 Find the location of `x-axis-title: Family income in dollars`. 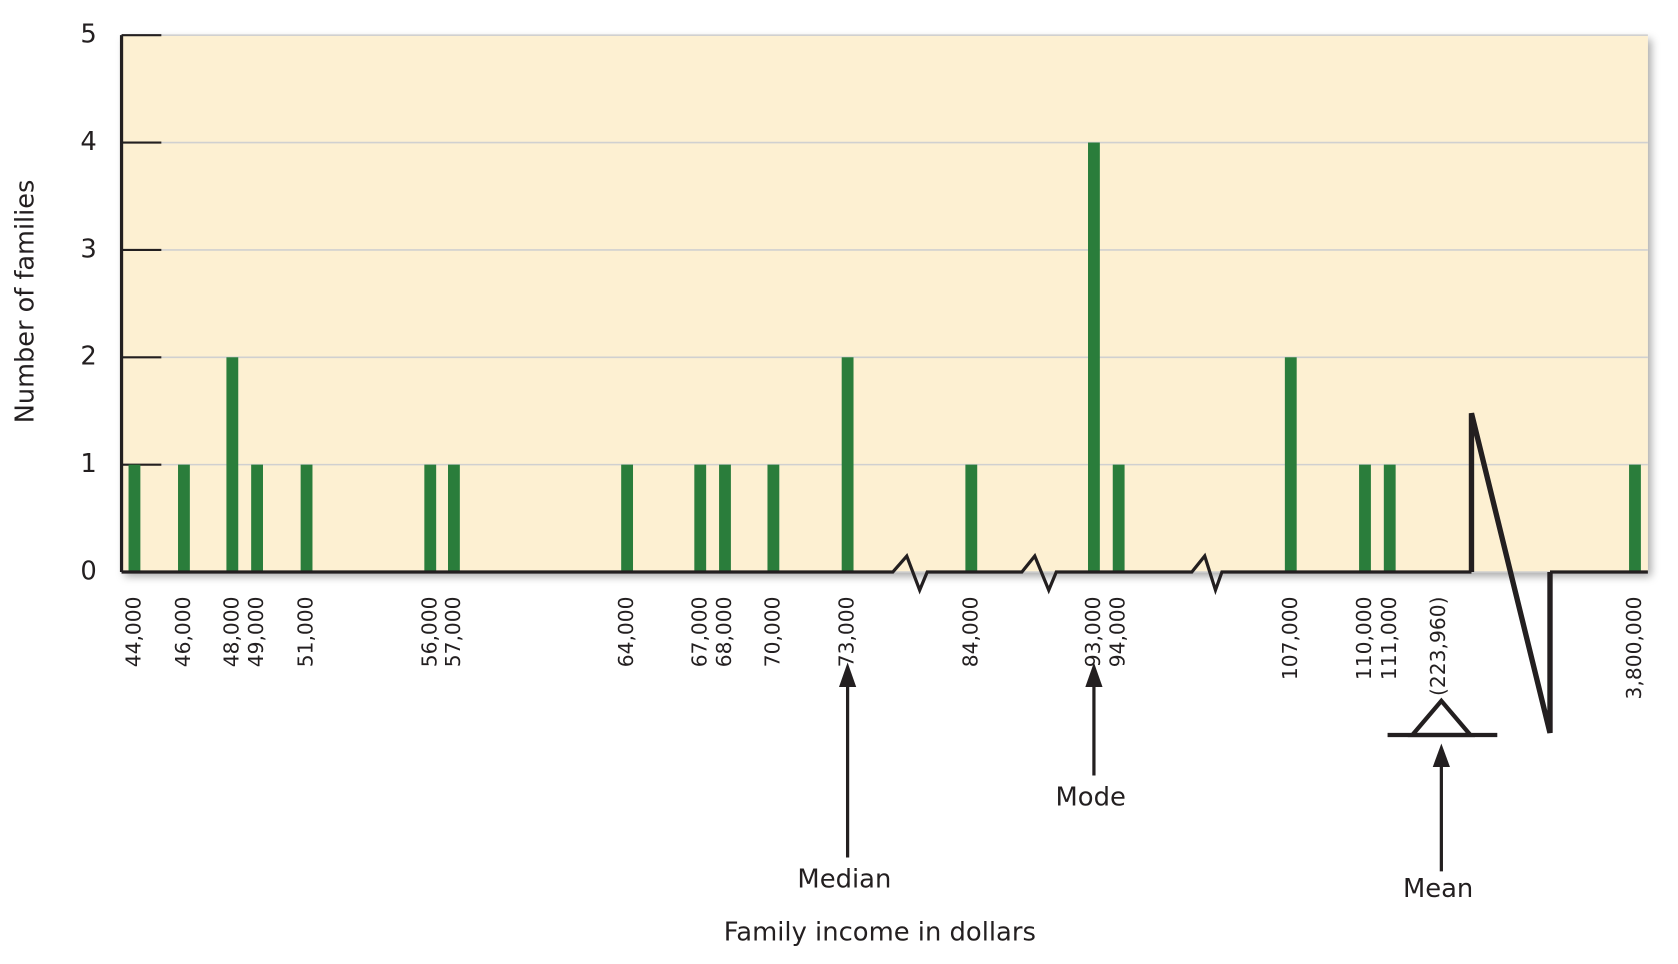

x-axis-title: Family income in dollars is located at coordinates (880, 933).